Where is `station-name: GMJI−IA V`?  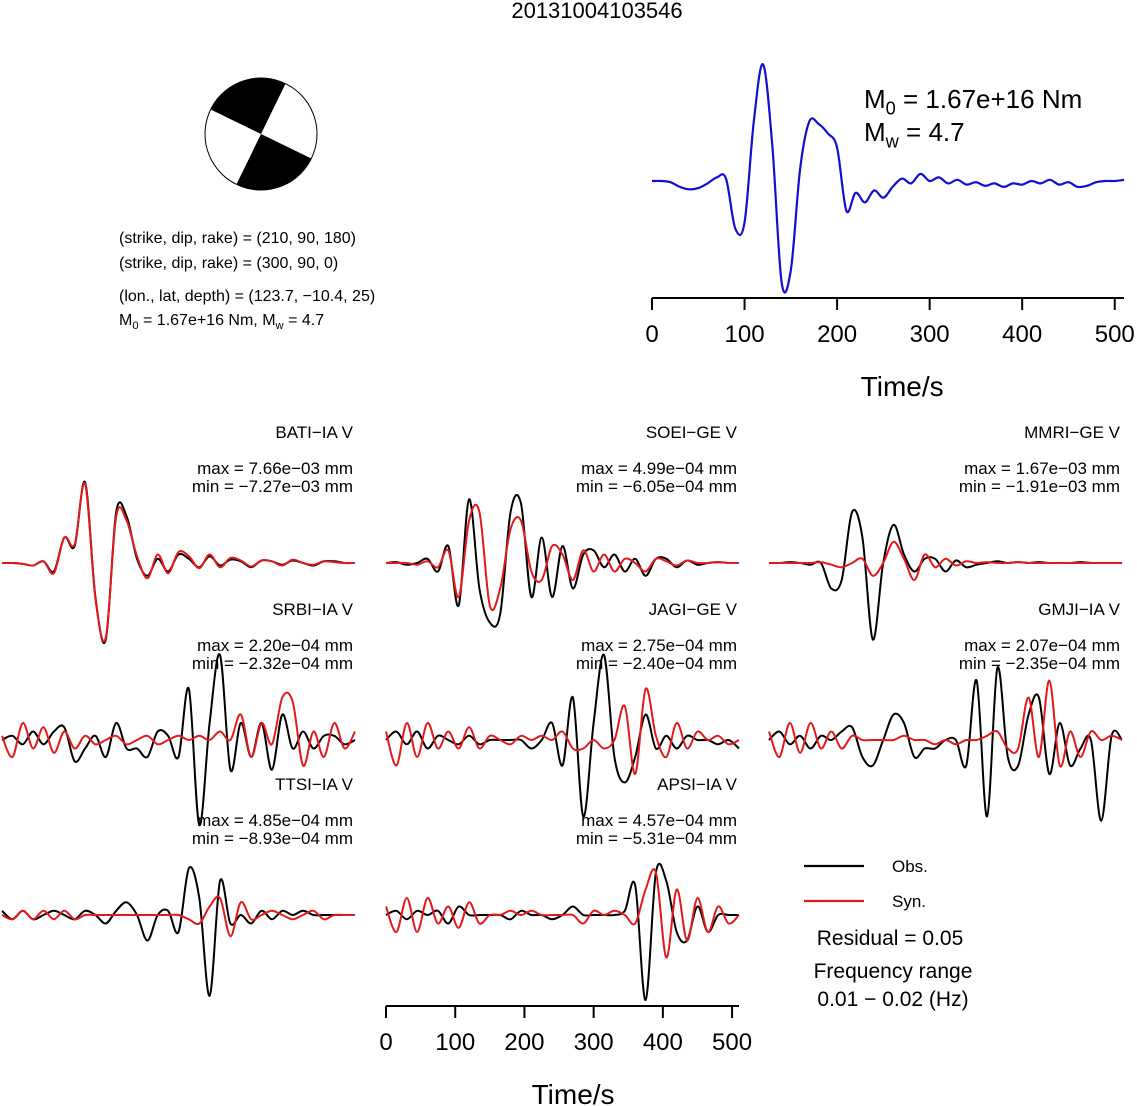 station-name: GMJI−IA V is located at coordinates (1079, 609).